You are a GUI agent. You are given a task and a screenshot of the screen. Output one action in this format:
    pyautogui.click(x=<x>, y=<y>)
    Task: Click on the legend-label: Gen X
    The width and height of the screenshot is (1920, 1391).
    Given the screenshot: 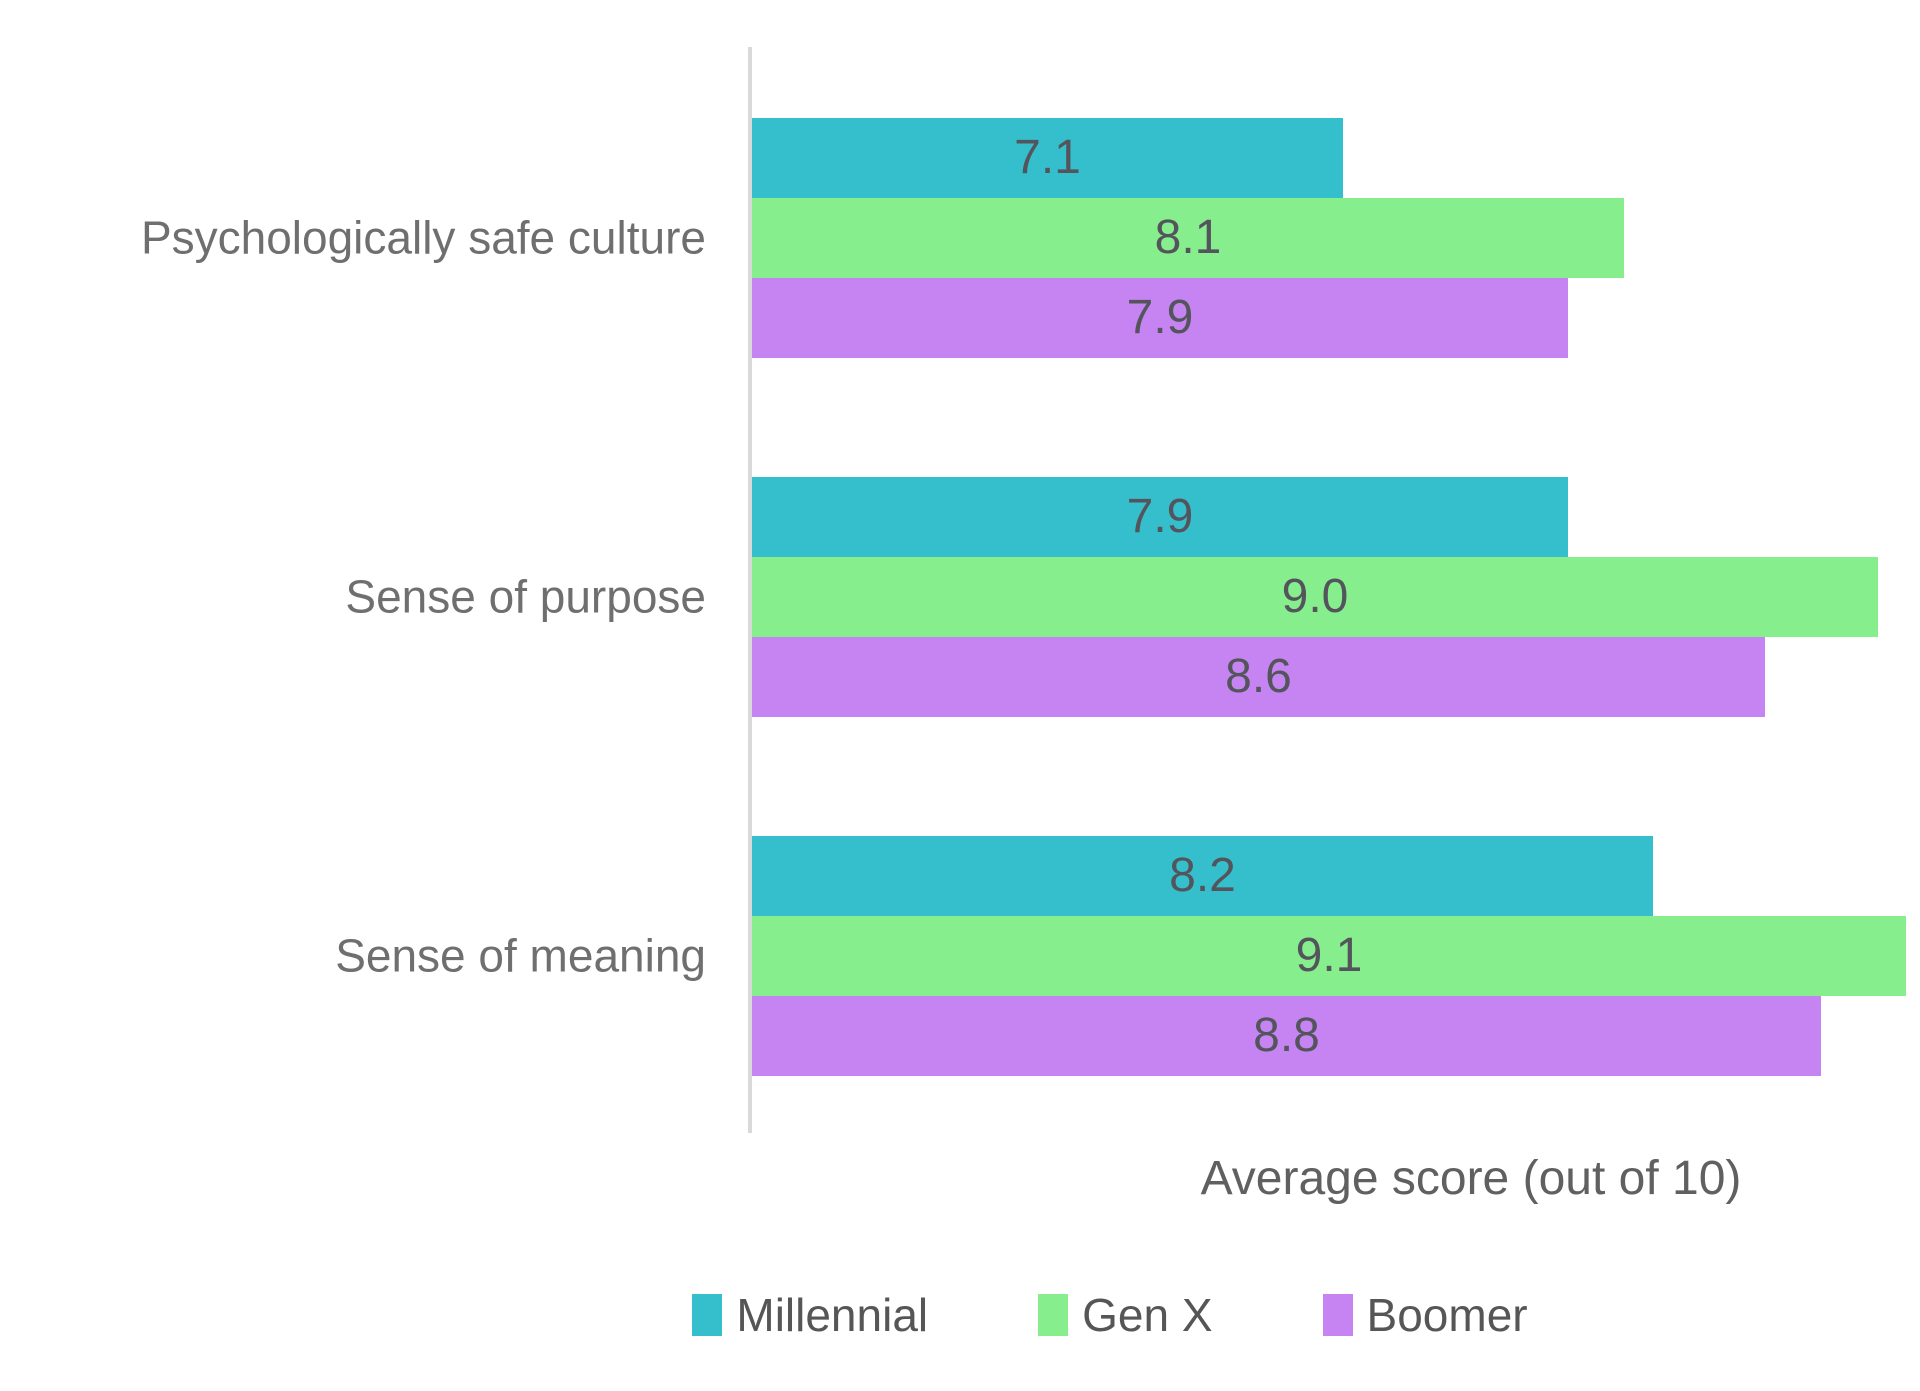 What is the action you would take?
    pyautogui.click(x=1147, y=1315)
    